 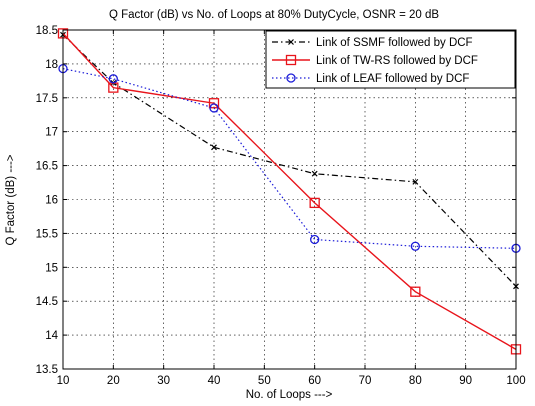 I want to click on x-tick-label: 100, so click(x=515, y=381).